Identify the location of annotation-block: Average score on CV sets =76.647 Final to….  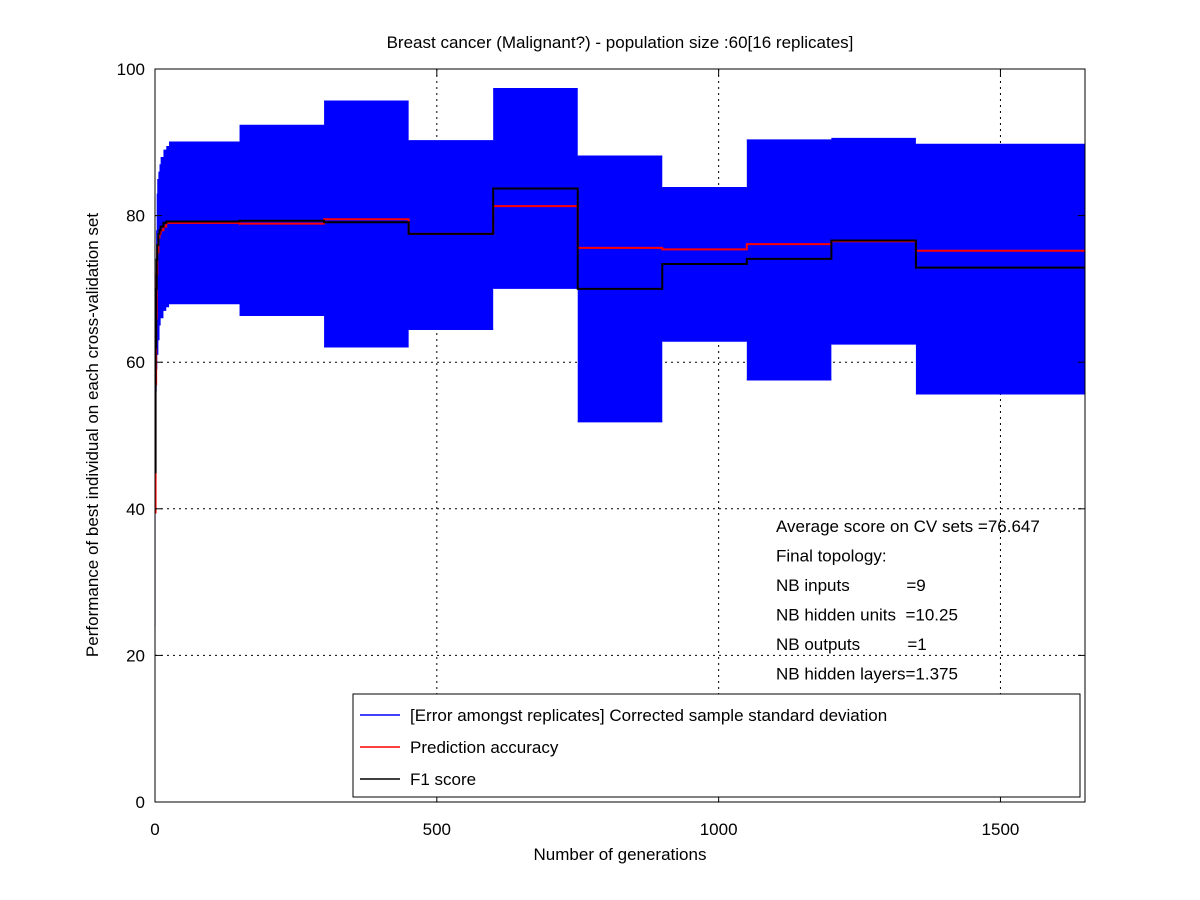
(908, 600).